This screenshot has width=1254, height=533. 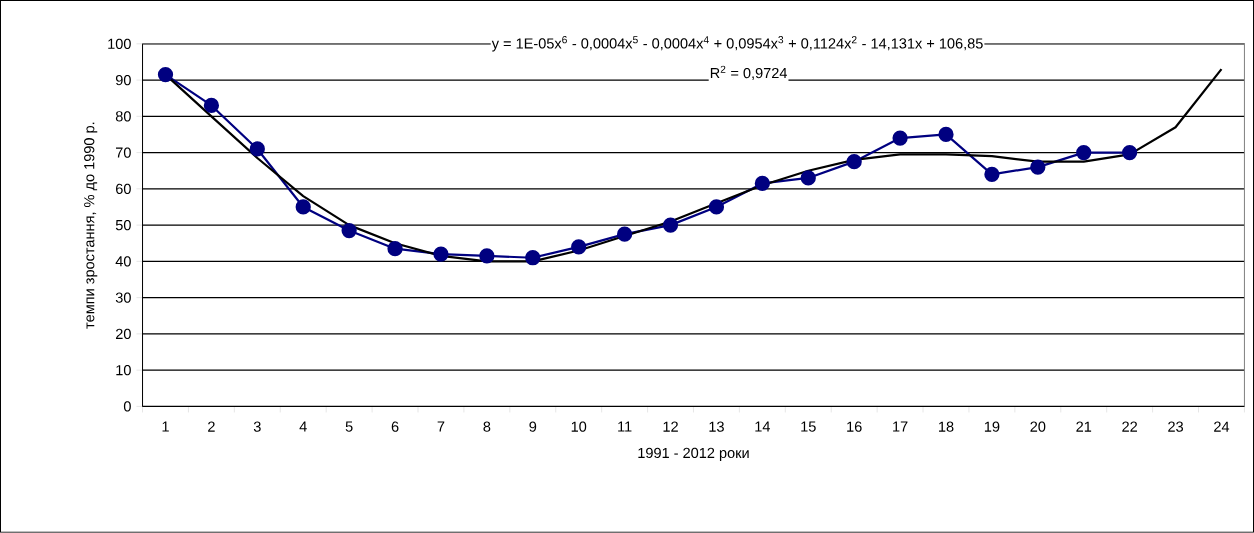 What do you see at coordinates (579, 426) in the screenshot?
I see `x-tick-label: 10` at bounding box center [579, 426].